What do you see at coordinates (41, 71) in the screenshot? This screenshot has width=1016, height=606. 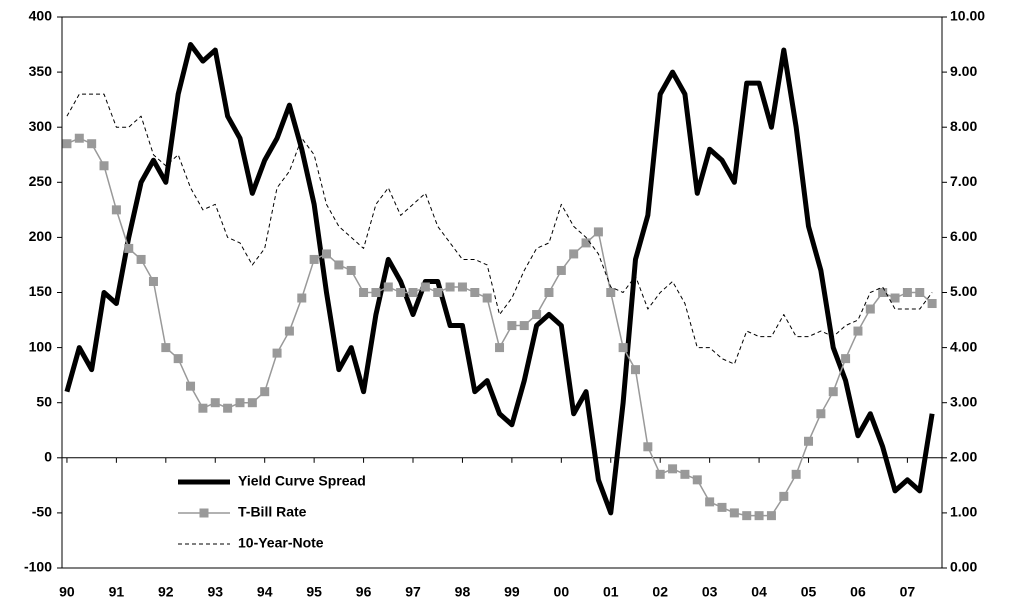 I see `y-tick-label: 350` at bounding box center [41, 71].